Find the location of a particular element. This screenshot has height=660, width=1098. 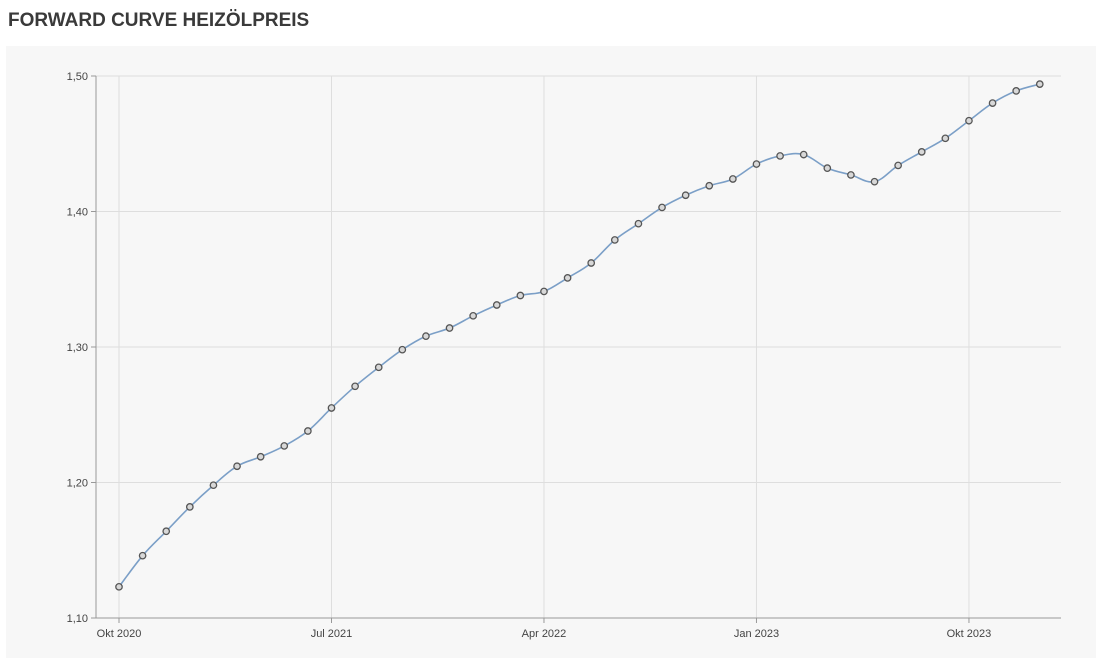

y-tick-label: 1,20 is located at coordinates (77, 484).